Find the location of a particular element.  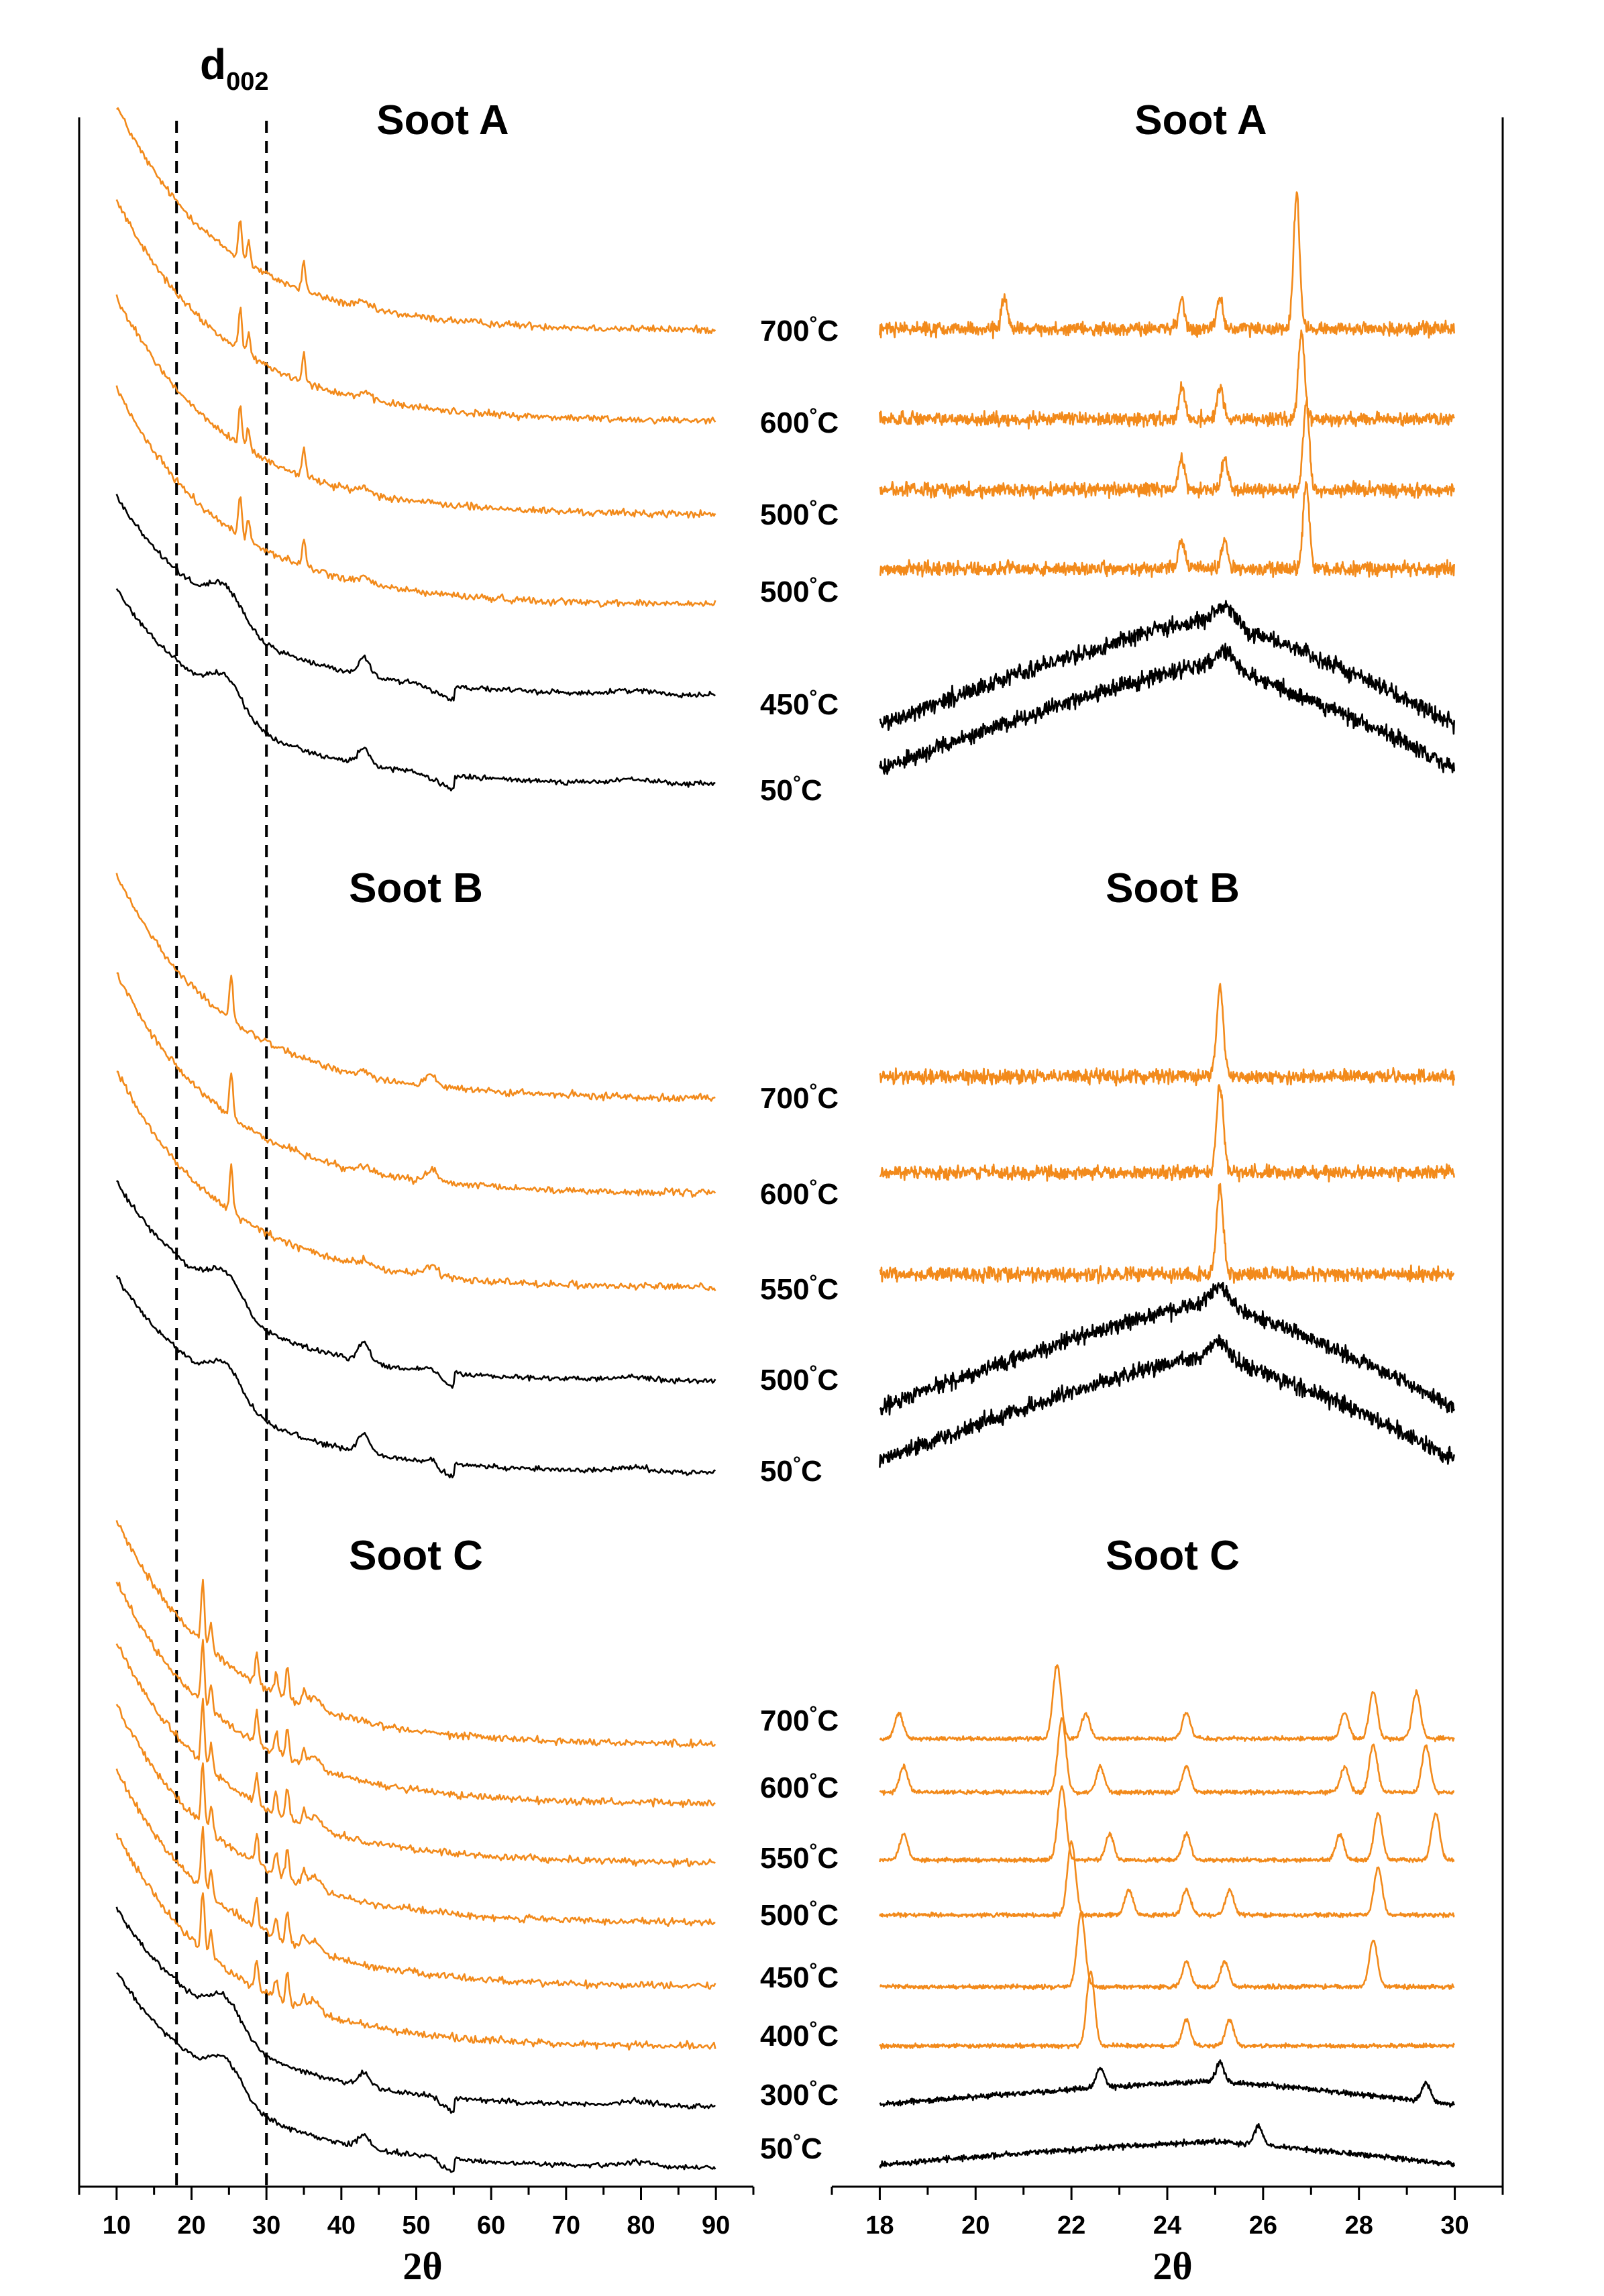

left-x-tick-label: 10 is located at coordinates (117, 2225).